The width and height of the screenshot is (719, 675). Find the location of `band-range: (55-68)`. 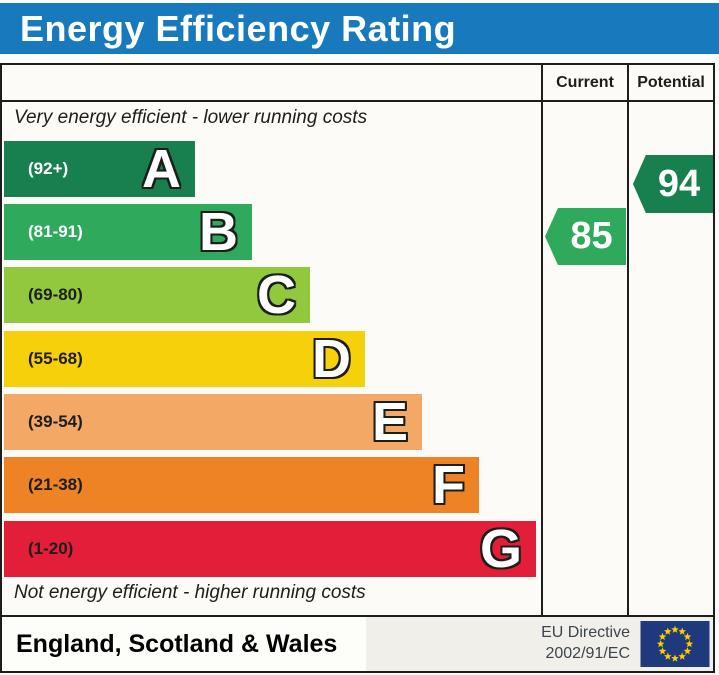

band-range: (55-68) is located at coordinates (55, 358).